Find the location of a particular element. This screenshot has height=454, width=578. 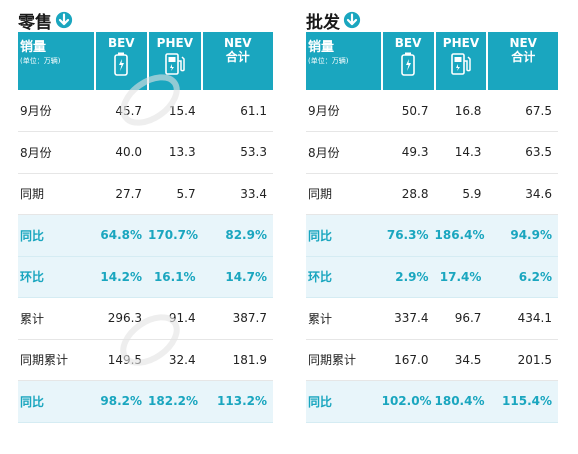

bev-cell: 2.9% is located at coordinates (408, 277).